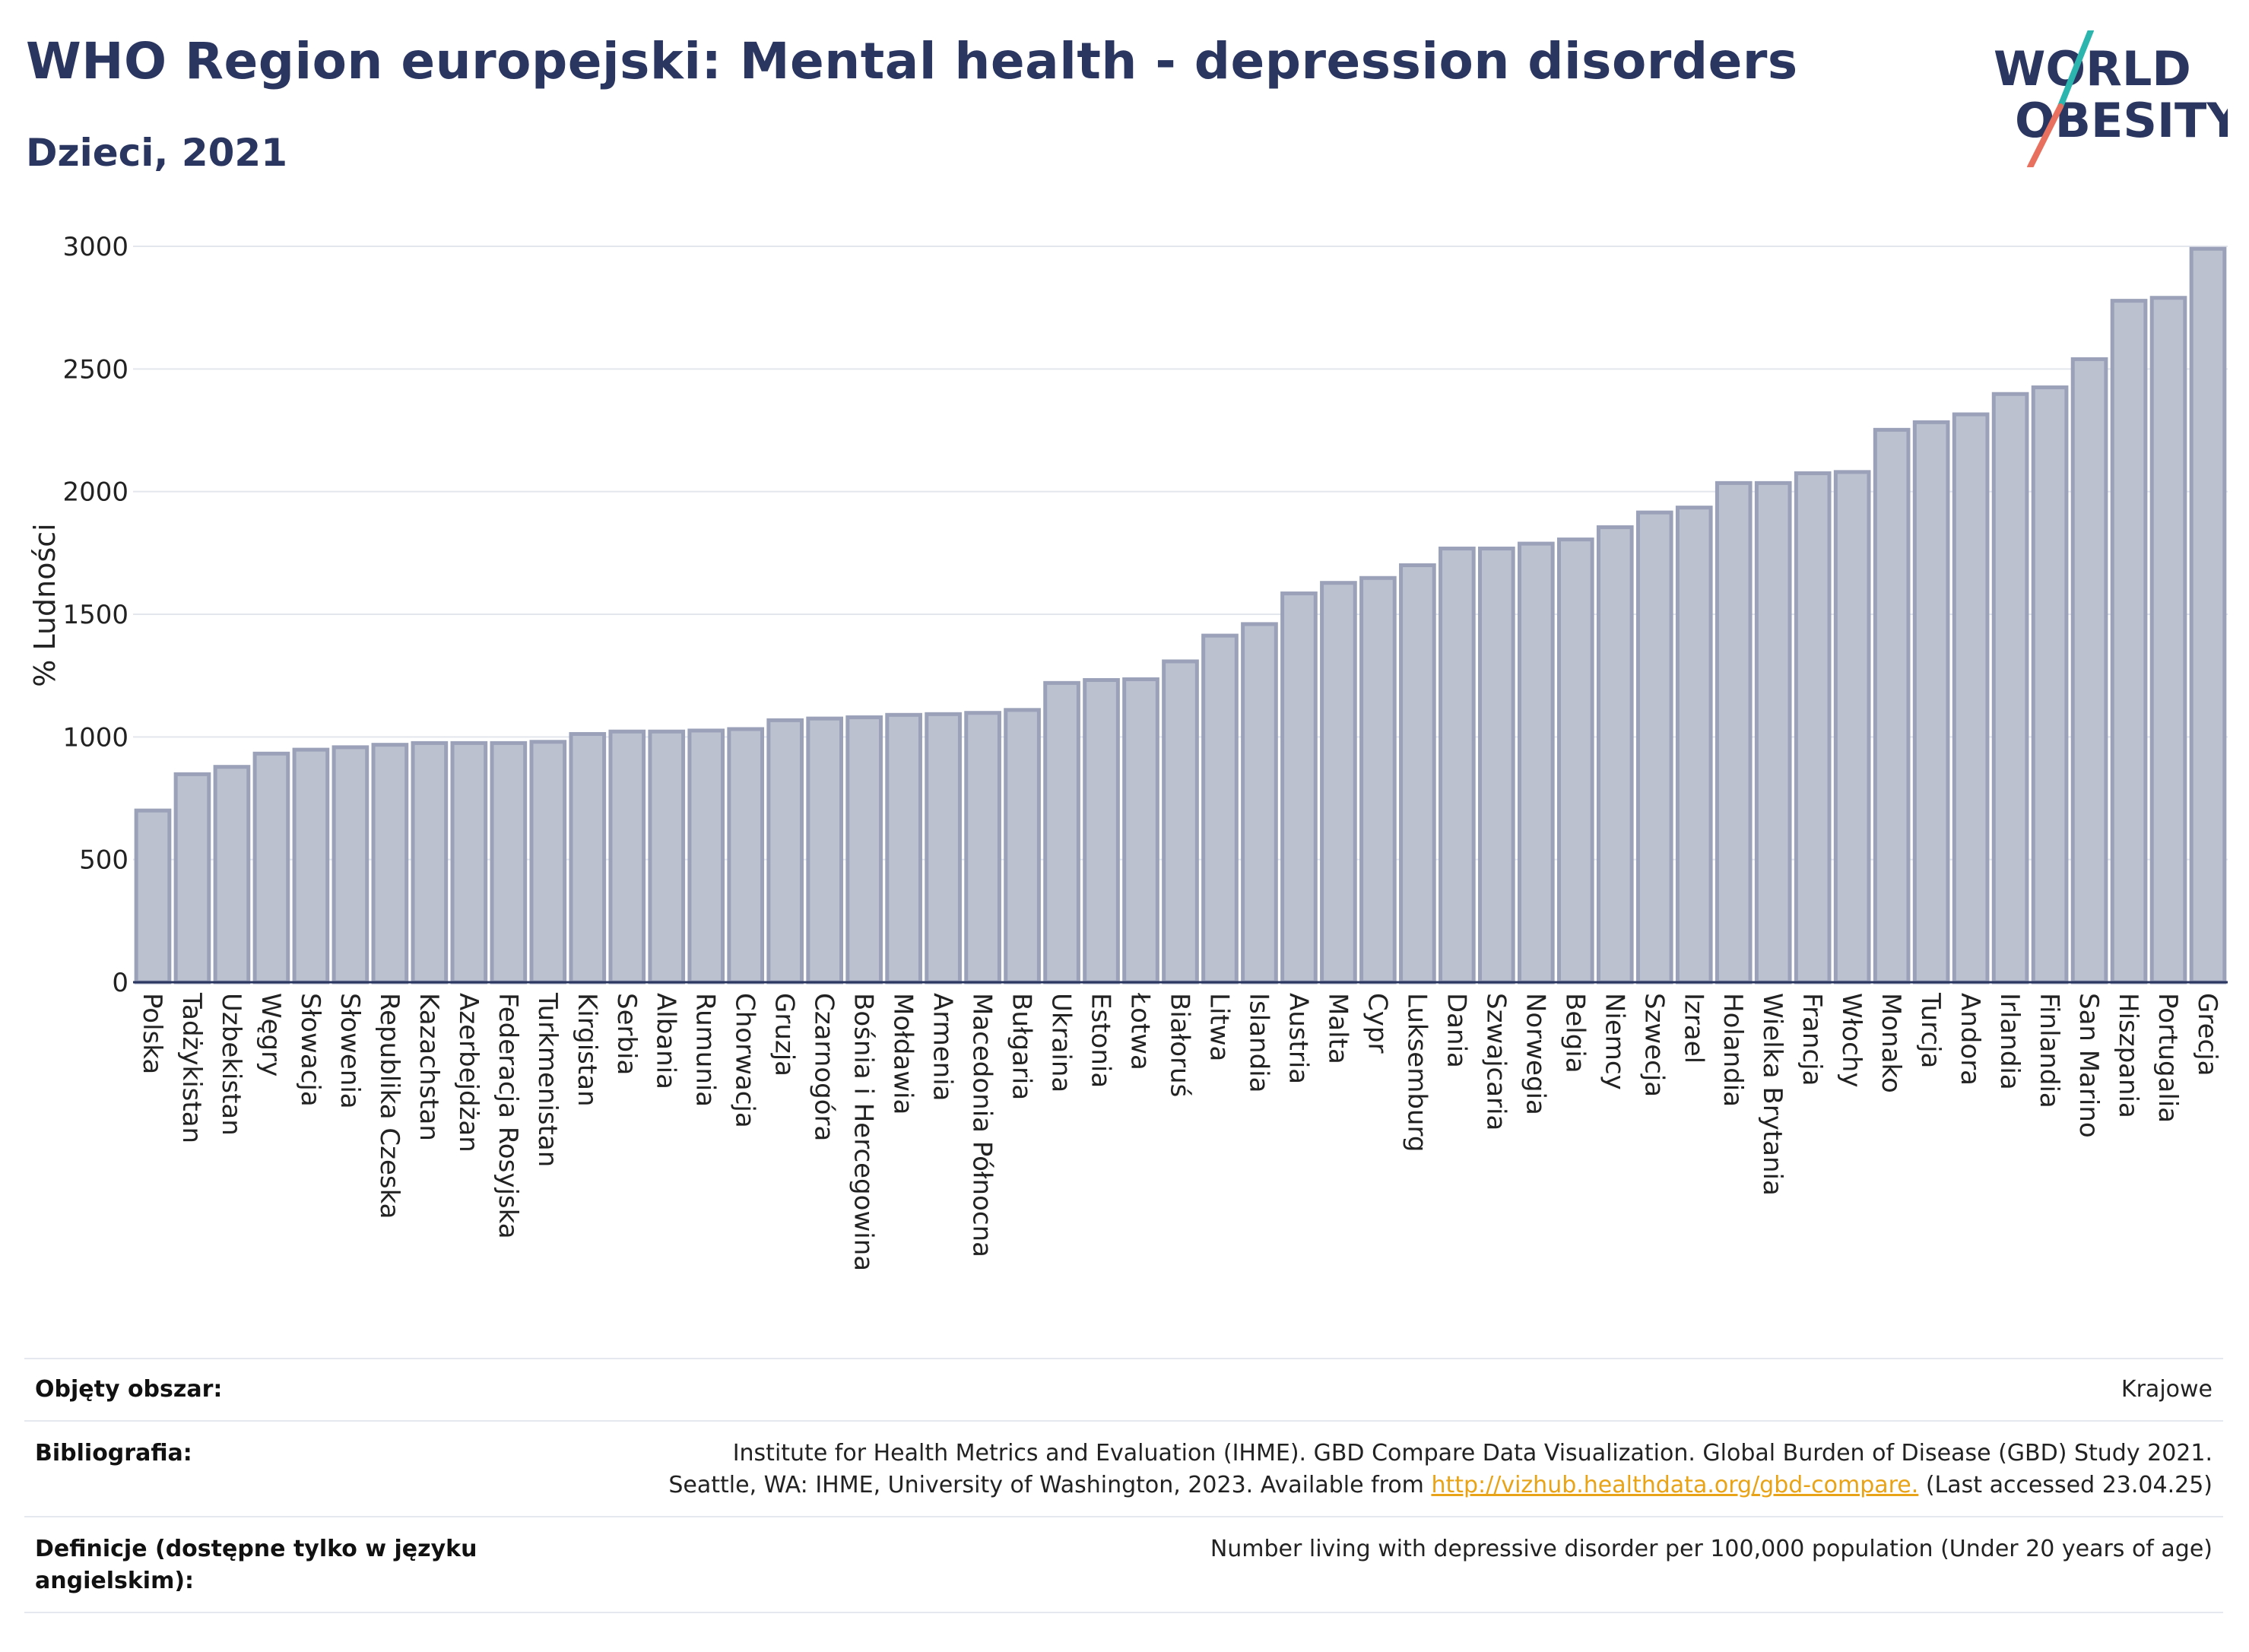 This screenshot has height=1652, width=2249. Describe the element at coordinates (429, 1067) in the screenshot. I see `x-tick-label: Kazachstan` at that location.